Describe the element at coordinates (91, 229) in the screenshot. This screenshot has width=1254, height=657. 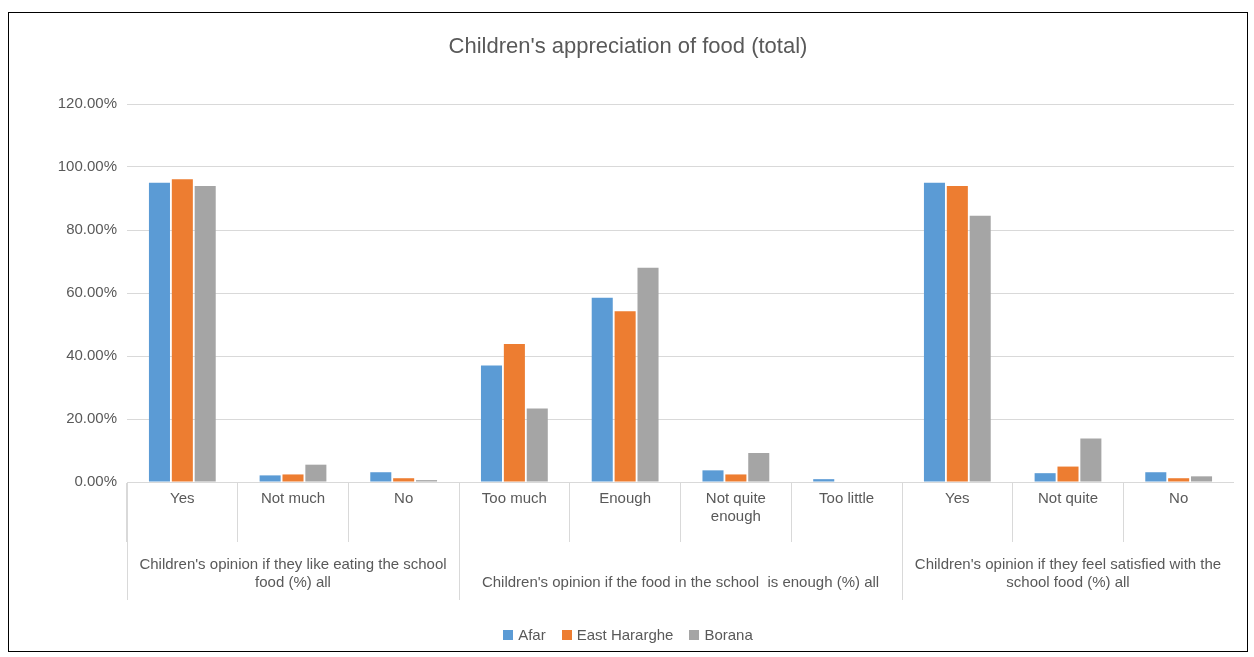
I see `y-tick-label: 80.00%` at that location.